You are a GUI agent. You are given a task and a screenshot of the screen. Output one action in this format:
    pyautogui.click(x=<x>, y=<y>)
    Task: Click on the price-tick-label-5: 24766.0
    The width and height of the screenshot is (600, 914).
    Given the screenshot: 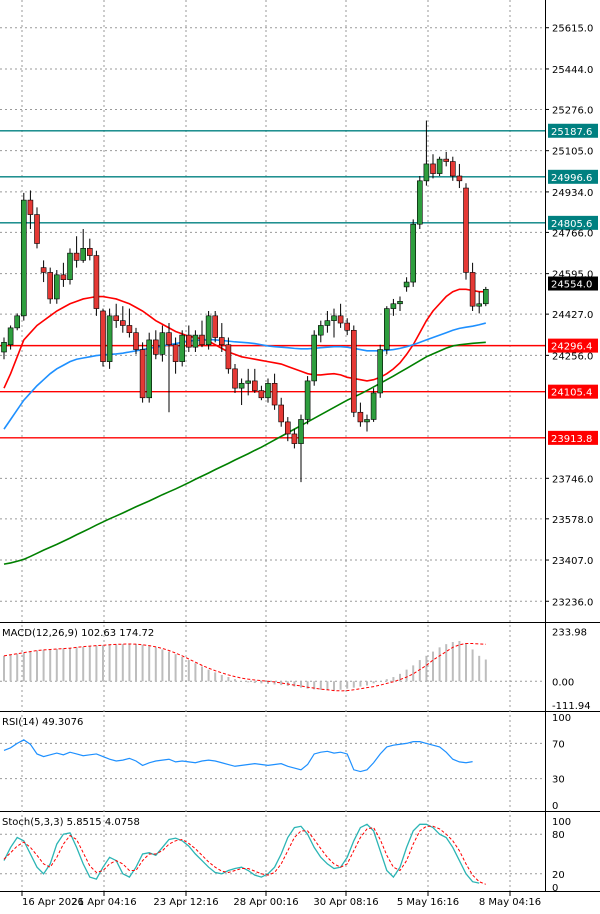 What is the action you would take?
    pyautogui.click(x=572, y=233)
    